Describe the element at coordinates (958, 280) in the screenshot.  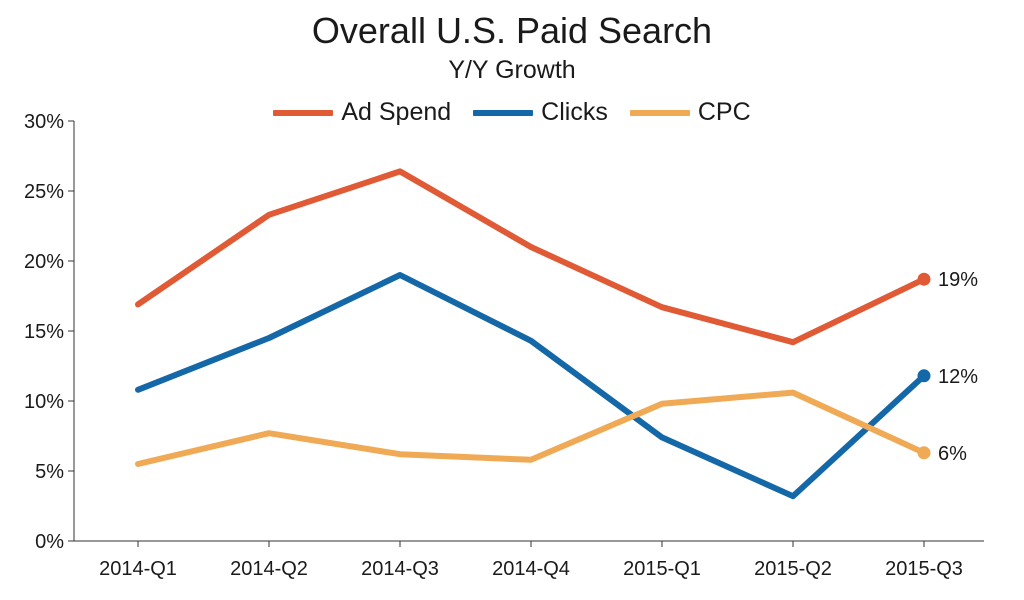
I see `data-label-ad-spend: 19%` at that location.